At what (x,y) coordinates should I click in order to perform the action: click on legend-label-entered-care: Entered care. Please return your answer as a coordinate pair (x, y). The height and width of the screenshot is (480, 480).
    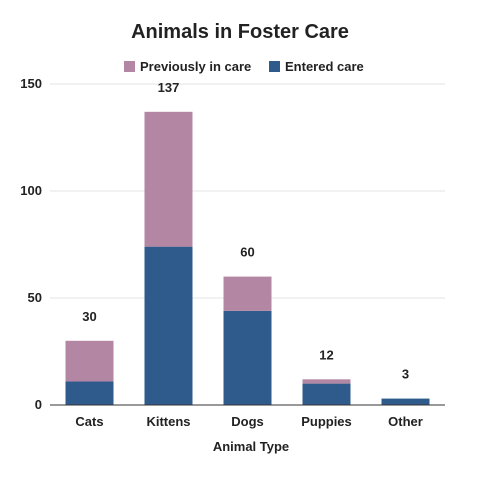
    Looking at the image, I should click on (324, 66).